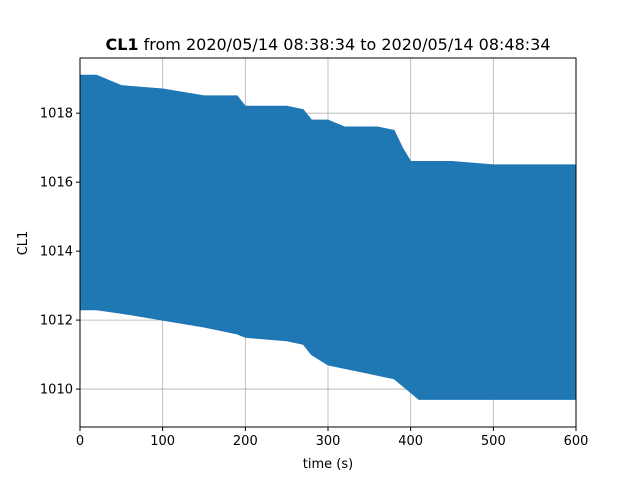  What do you see at coordinates (56, 390) in the screenshot?
I see `y-tick-label-0: 1010` at bounding box center [56, 390].